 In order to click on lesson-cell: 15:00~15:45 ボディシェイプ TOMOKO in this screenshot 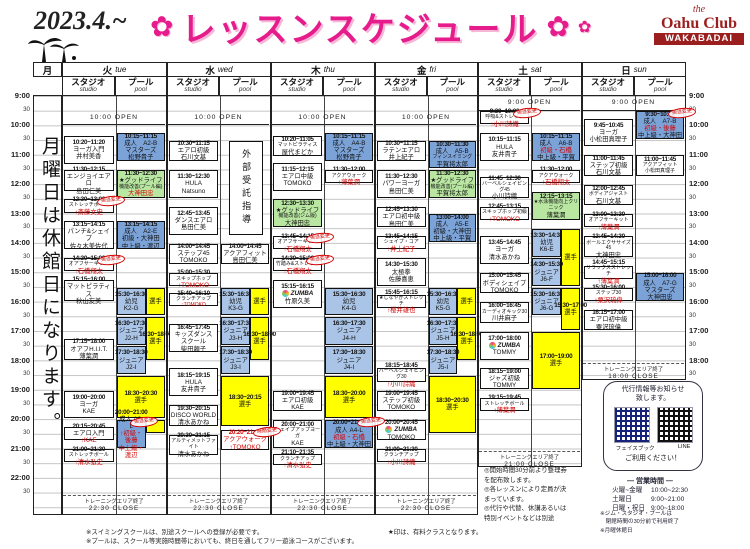, I will do `click(504, 283)`.